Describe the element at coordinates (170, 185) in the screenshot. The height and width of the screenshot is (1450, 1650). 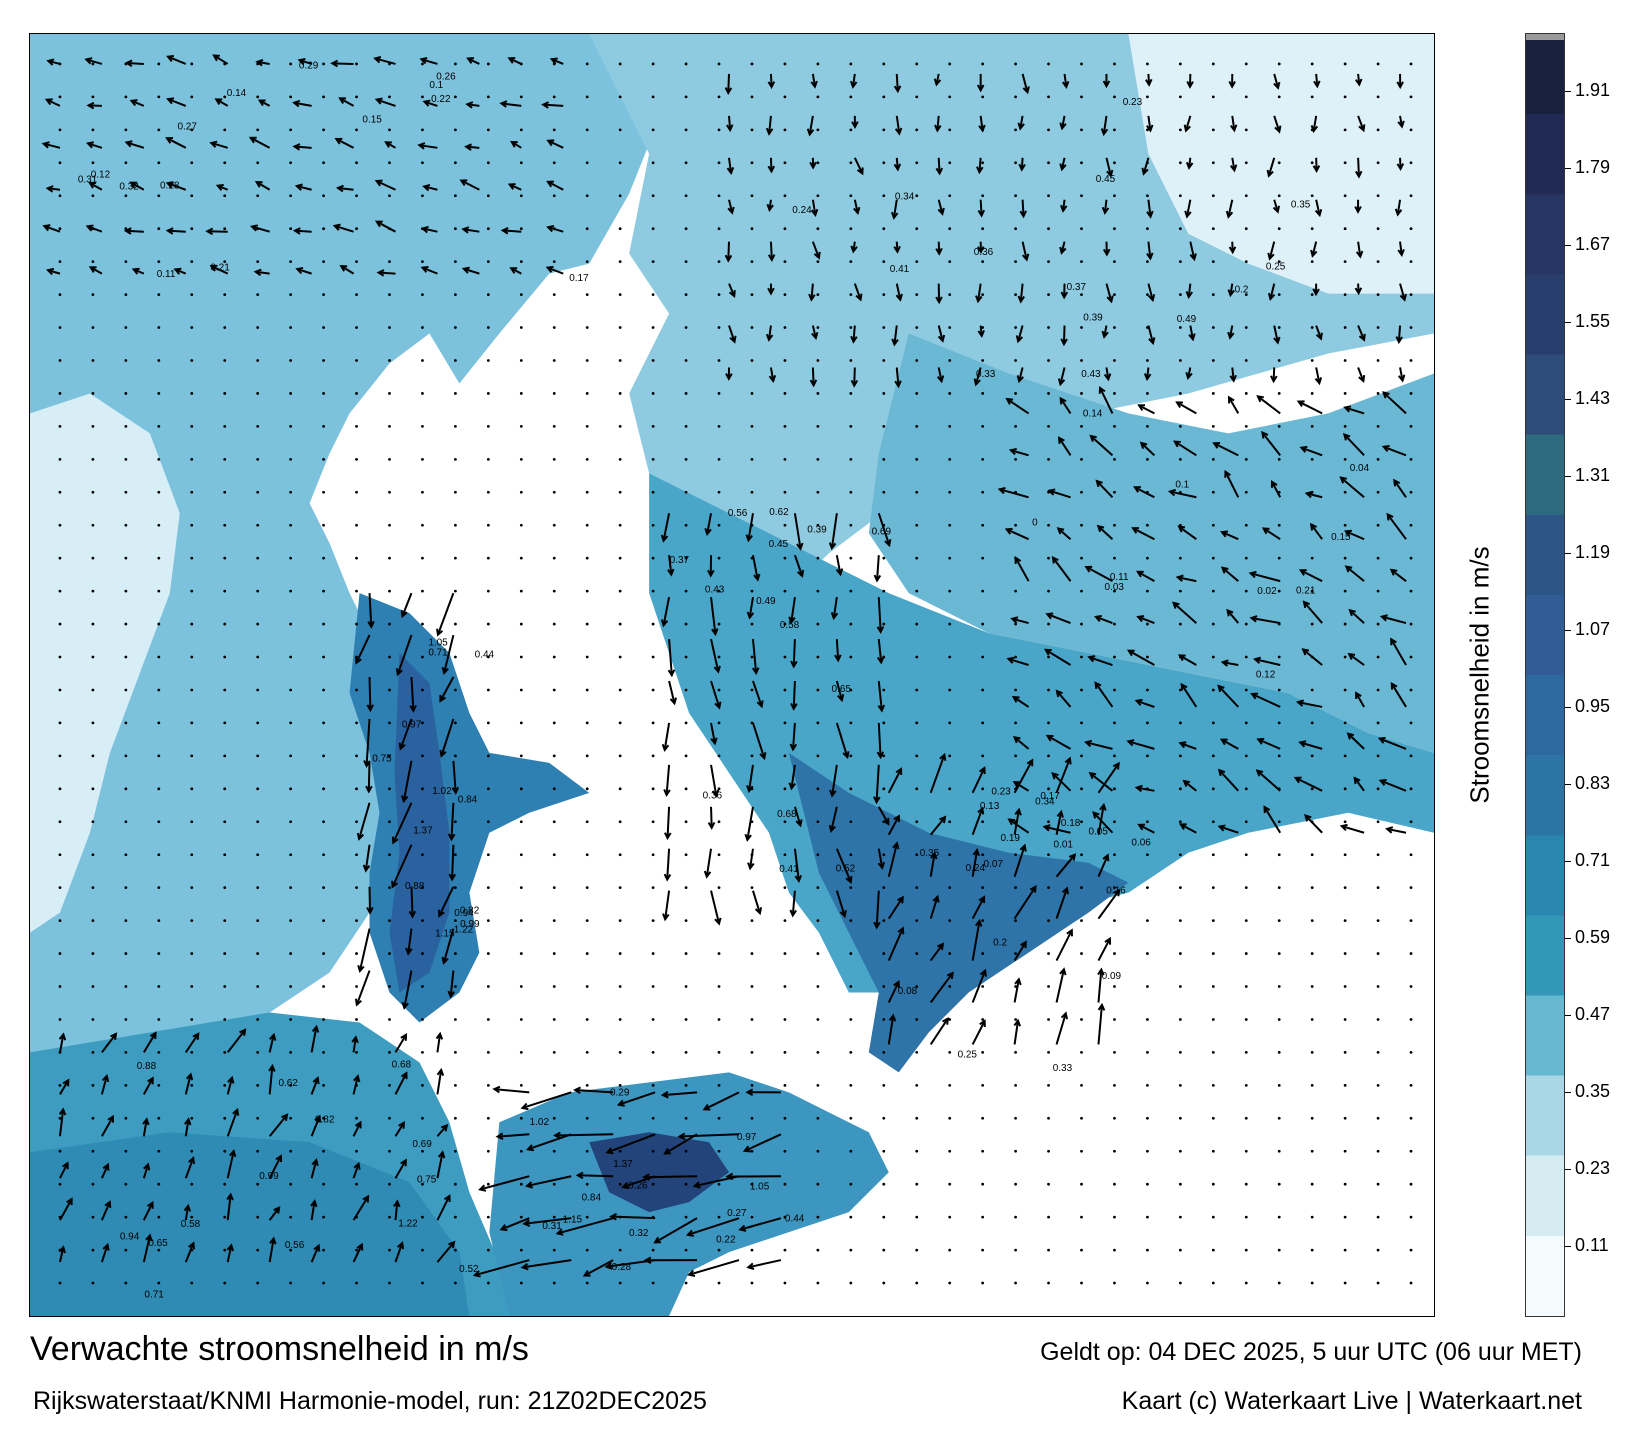
I see `speed-label: 0.28` at that location.